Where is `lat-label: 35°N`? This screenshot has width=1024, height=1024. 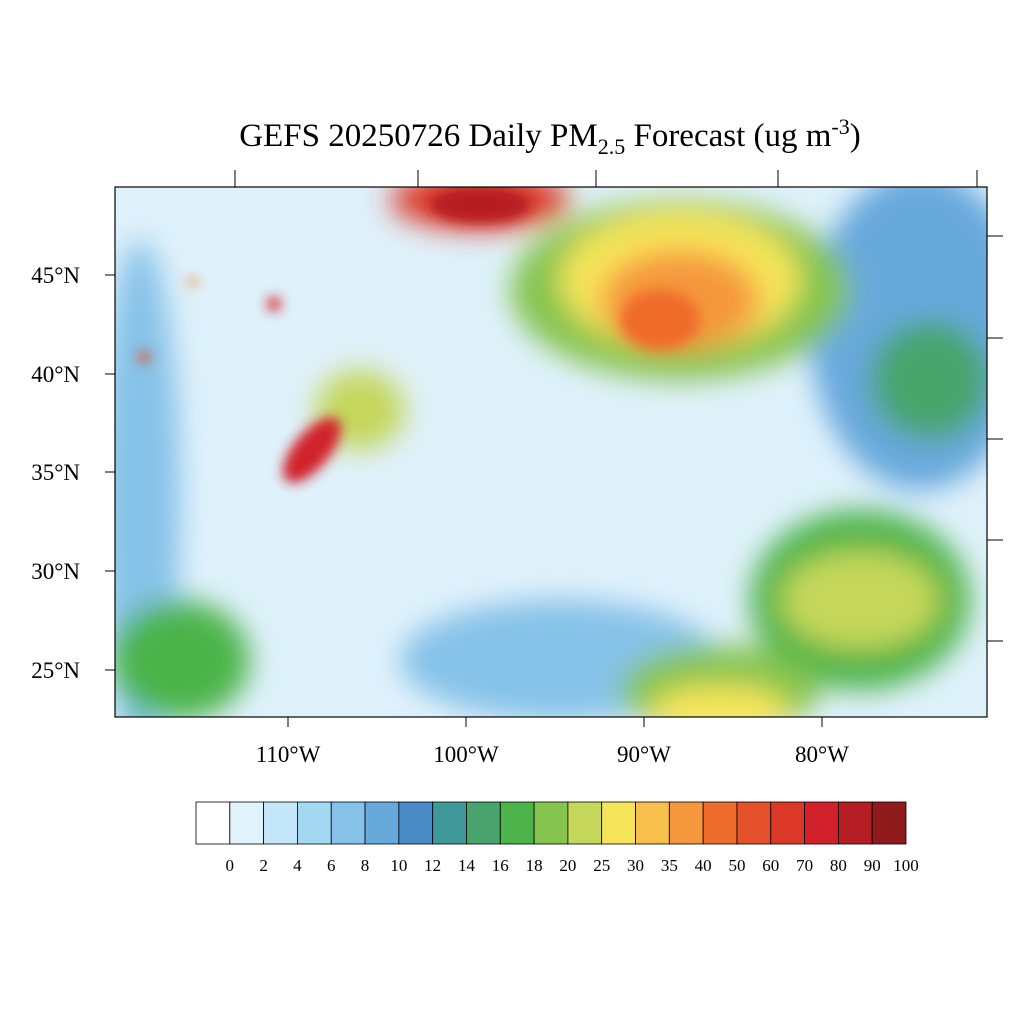
lat-label: 35°N is located at coordinates (55, 472).